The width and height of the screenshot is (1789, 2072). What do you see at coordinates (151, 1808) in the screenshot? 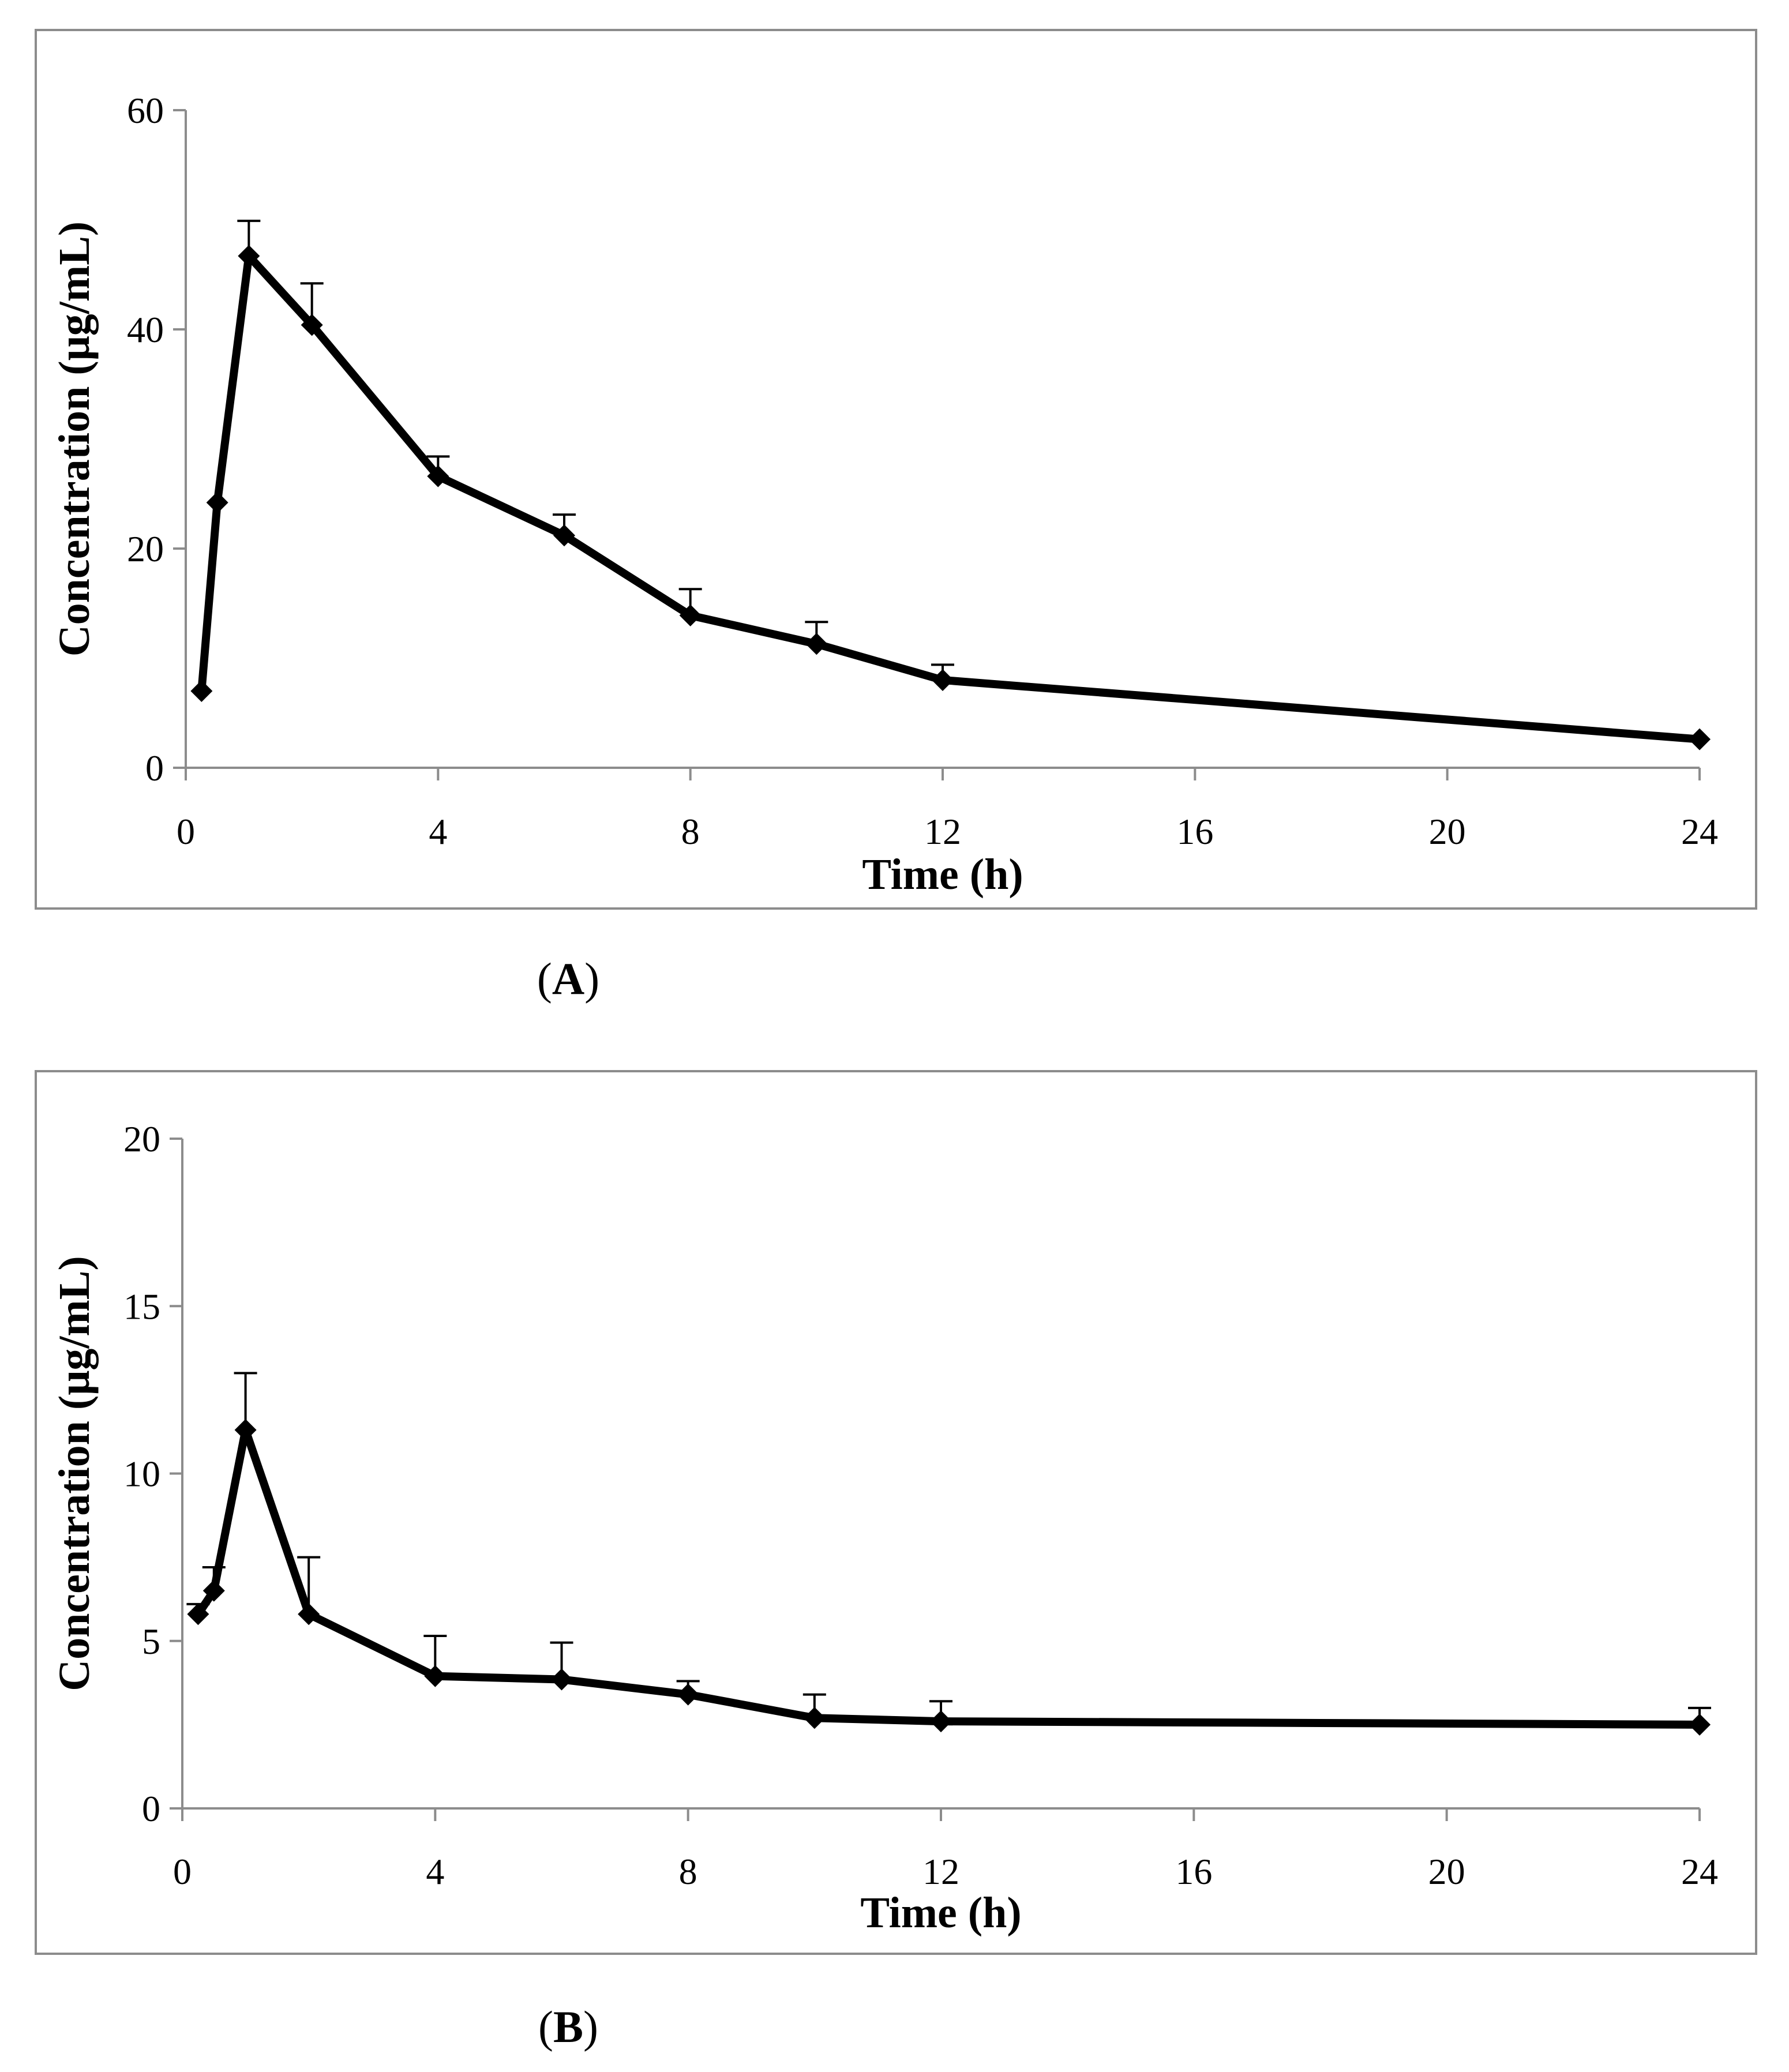
I see `chart-b-y-tick-label-0: 0` at bounding box center [151, 1808].